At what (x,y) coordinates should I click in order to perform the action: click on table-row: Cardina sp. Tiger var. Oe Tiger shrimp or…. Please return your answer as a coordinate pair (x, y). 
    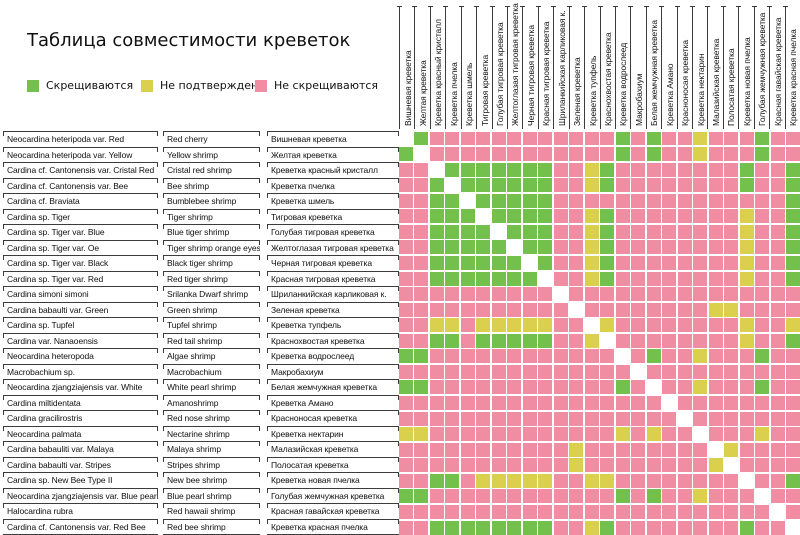
    Looking at the image, I should click on (201, 247).